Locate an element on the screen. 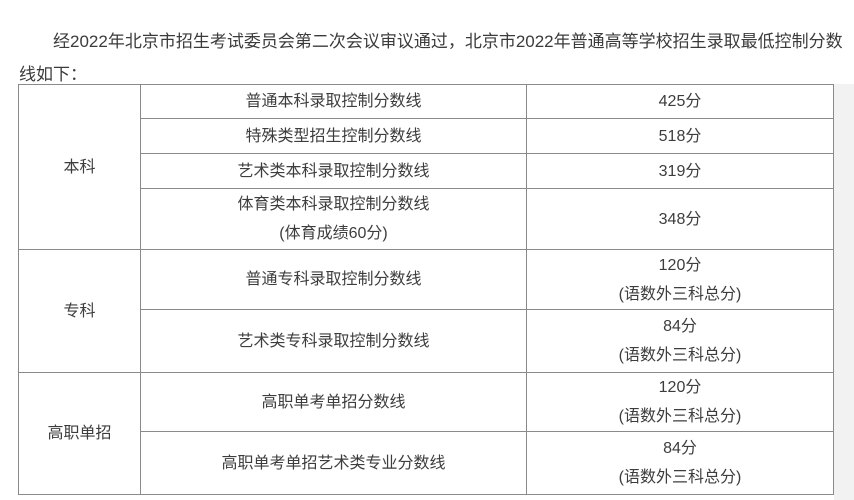  score-value: 518分 is located at coordinates (680, 136).